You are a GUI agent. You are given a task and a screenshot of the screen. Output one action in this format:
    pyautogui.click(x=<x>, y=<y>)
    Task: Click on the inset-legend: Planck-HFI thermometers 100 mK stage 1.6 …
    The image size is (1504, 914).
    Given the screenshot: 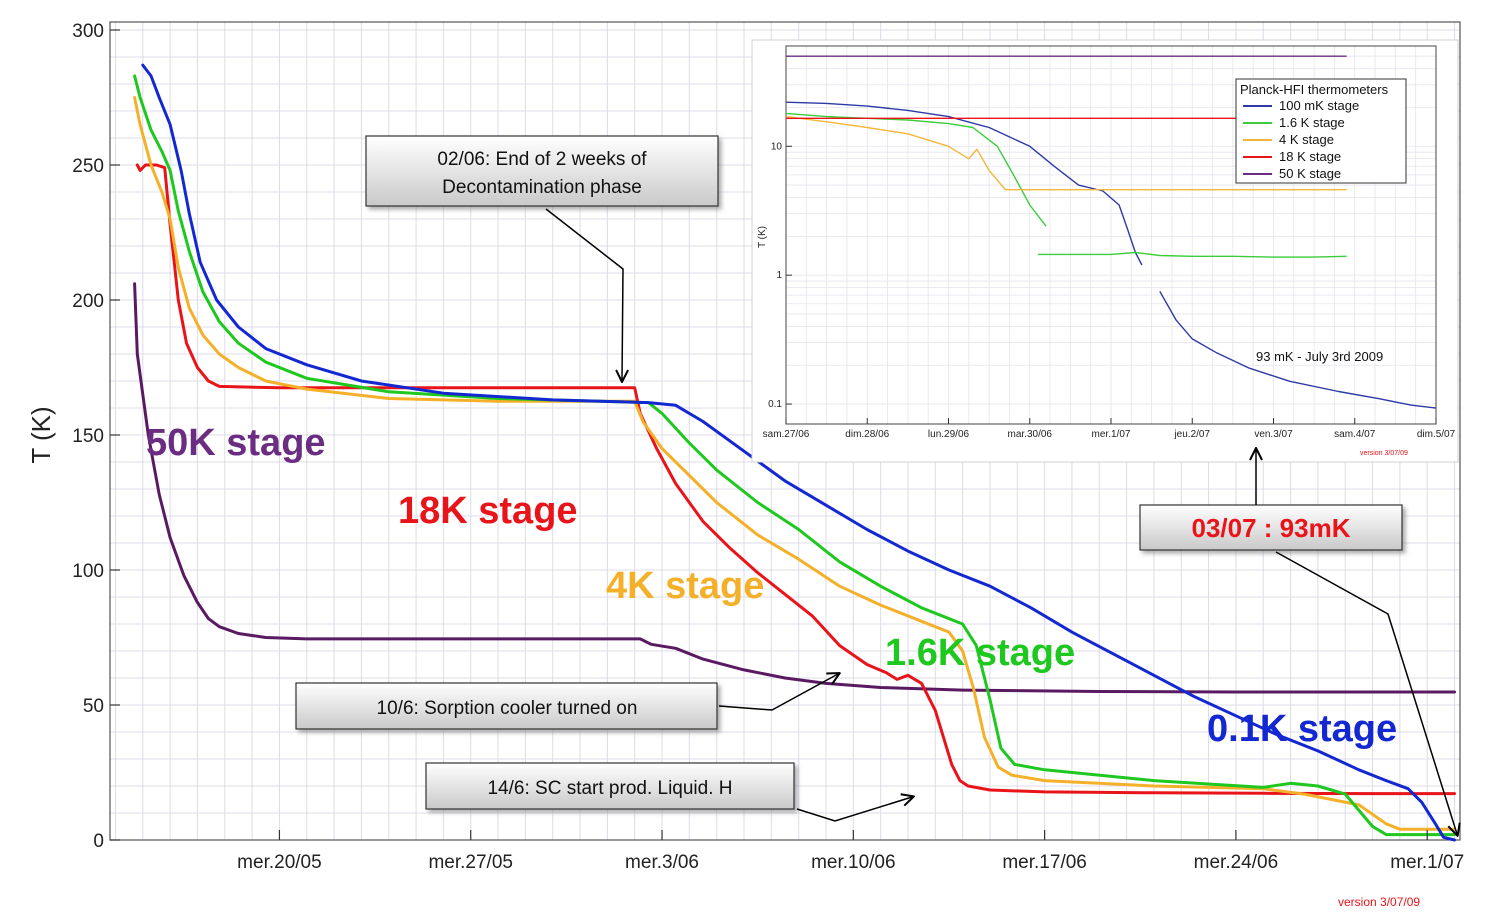 What is the action you would take?
    pyautogui.click(x=1321, y=131)
    